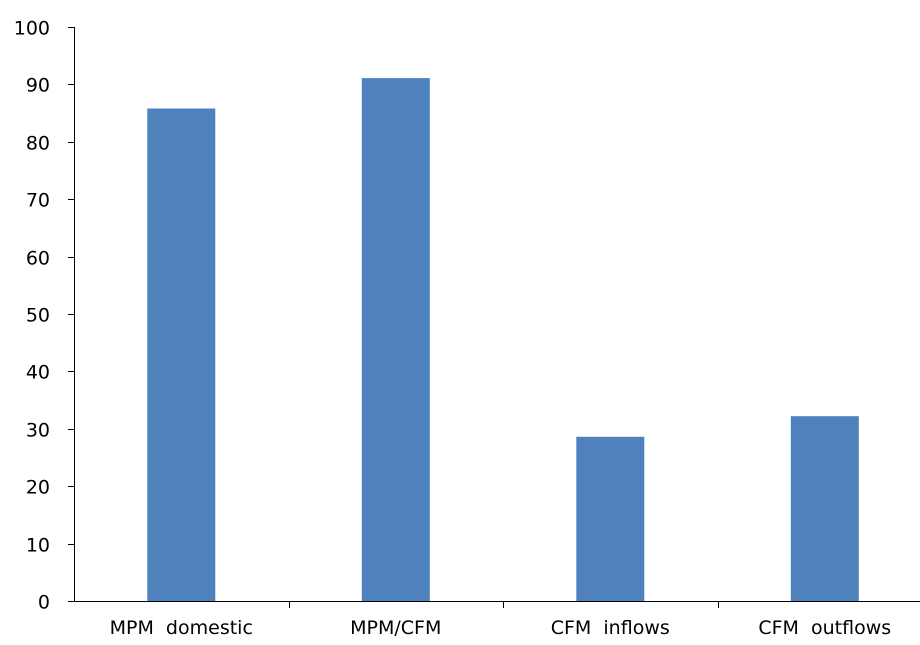 The image size is (920, 645). What do you see at coordinates (38, 546) in the screenshot?
I see `y-tick-label: 10` at bounding box center [38, 546].